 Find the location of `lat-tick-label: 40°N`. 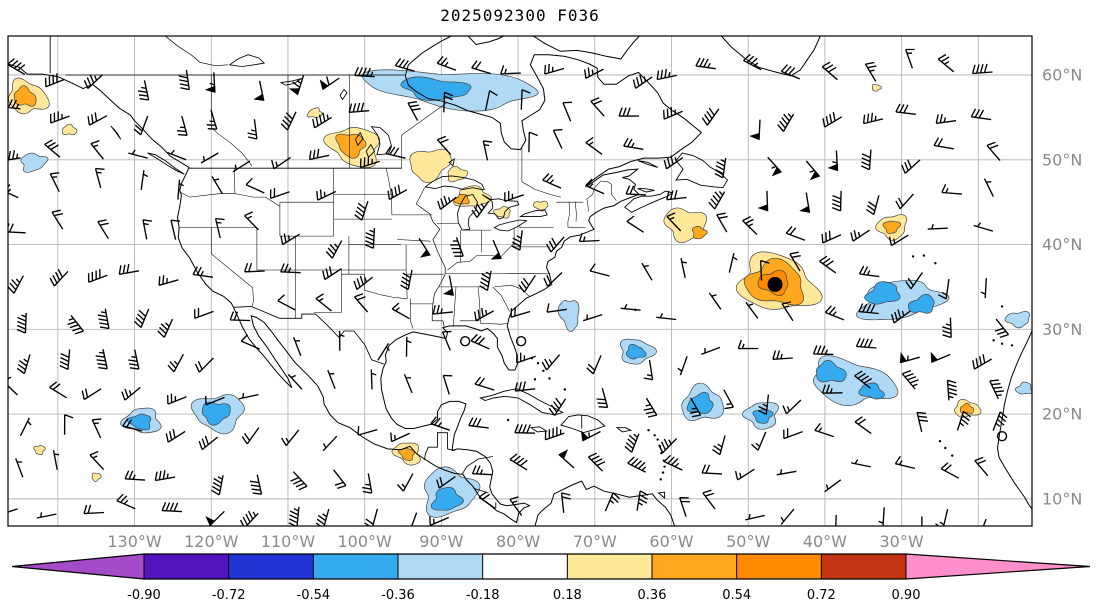

lat-tick-label: 40°N is located at coordinates (1062, 244).